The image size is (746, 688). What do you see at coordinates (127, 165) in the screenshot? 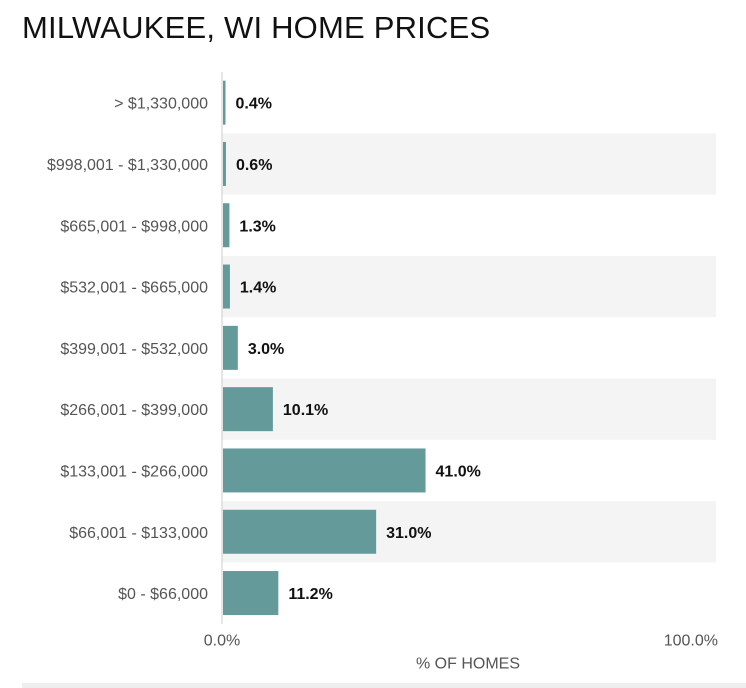
I see `category-label: $998,001 - $1,330,000` at bounding box center [127, 165].